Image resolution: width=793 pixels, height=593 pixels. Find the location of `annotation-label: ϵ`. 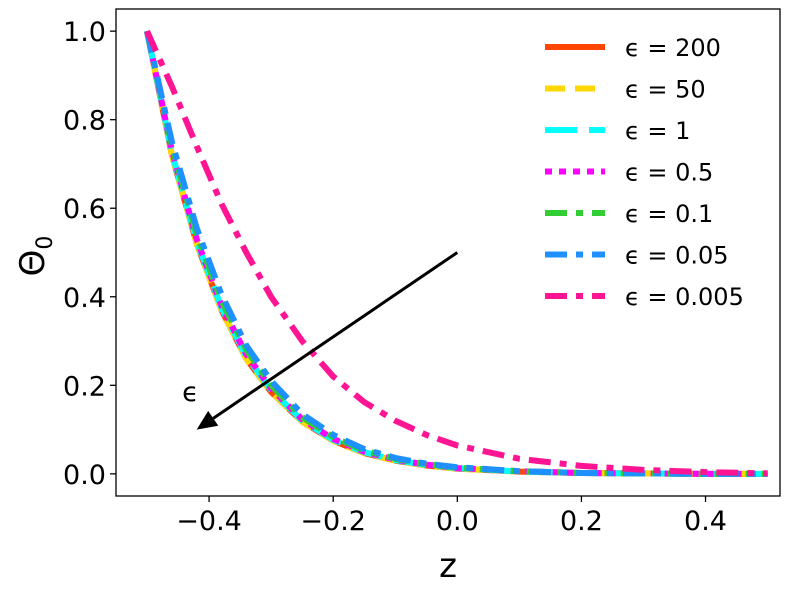

annotation-label: ϵ is located at coordinates (190, 392).